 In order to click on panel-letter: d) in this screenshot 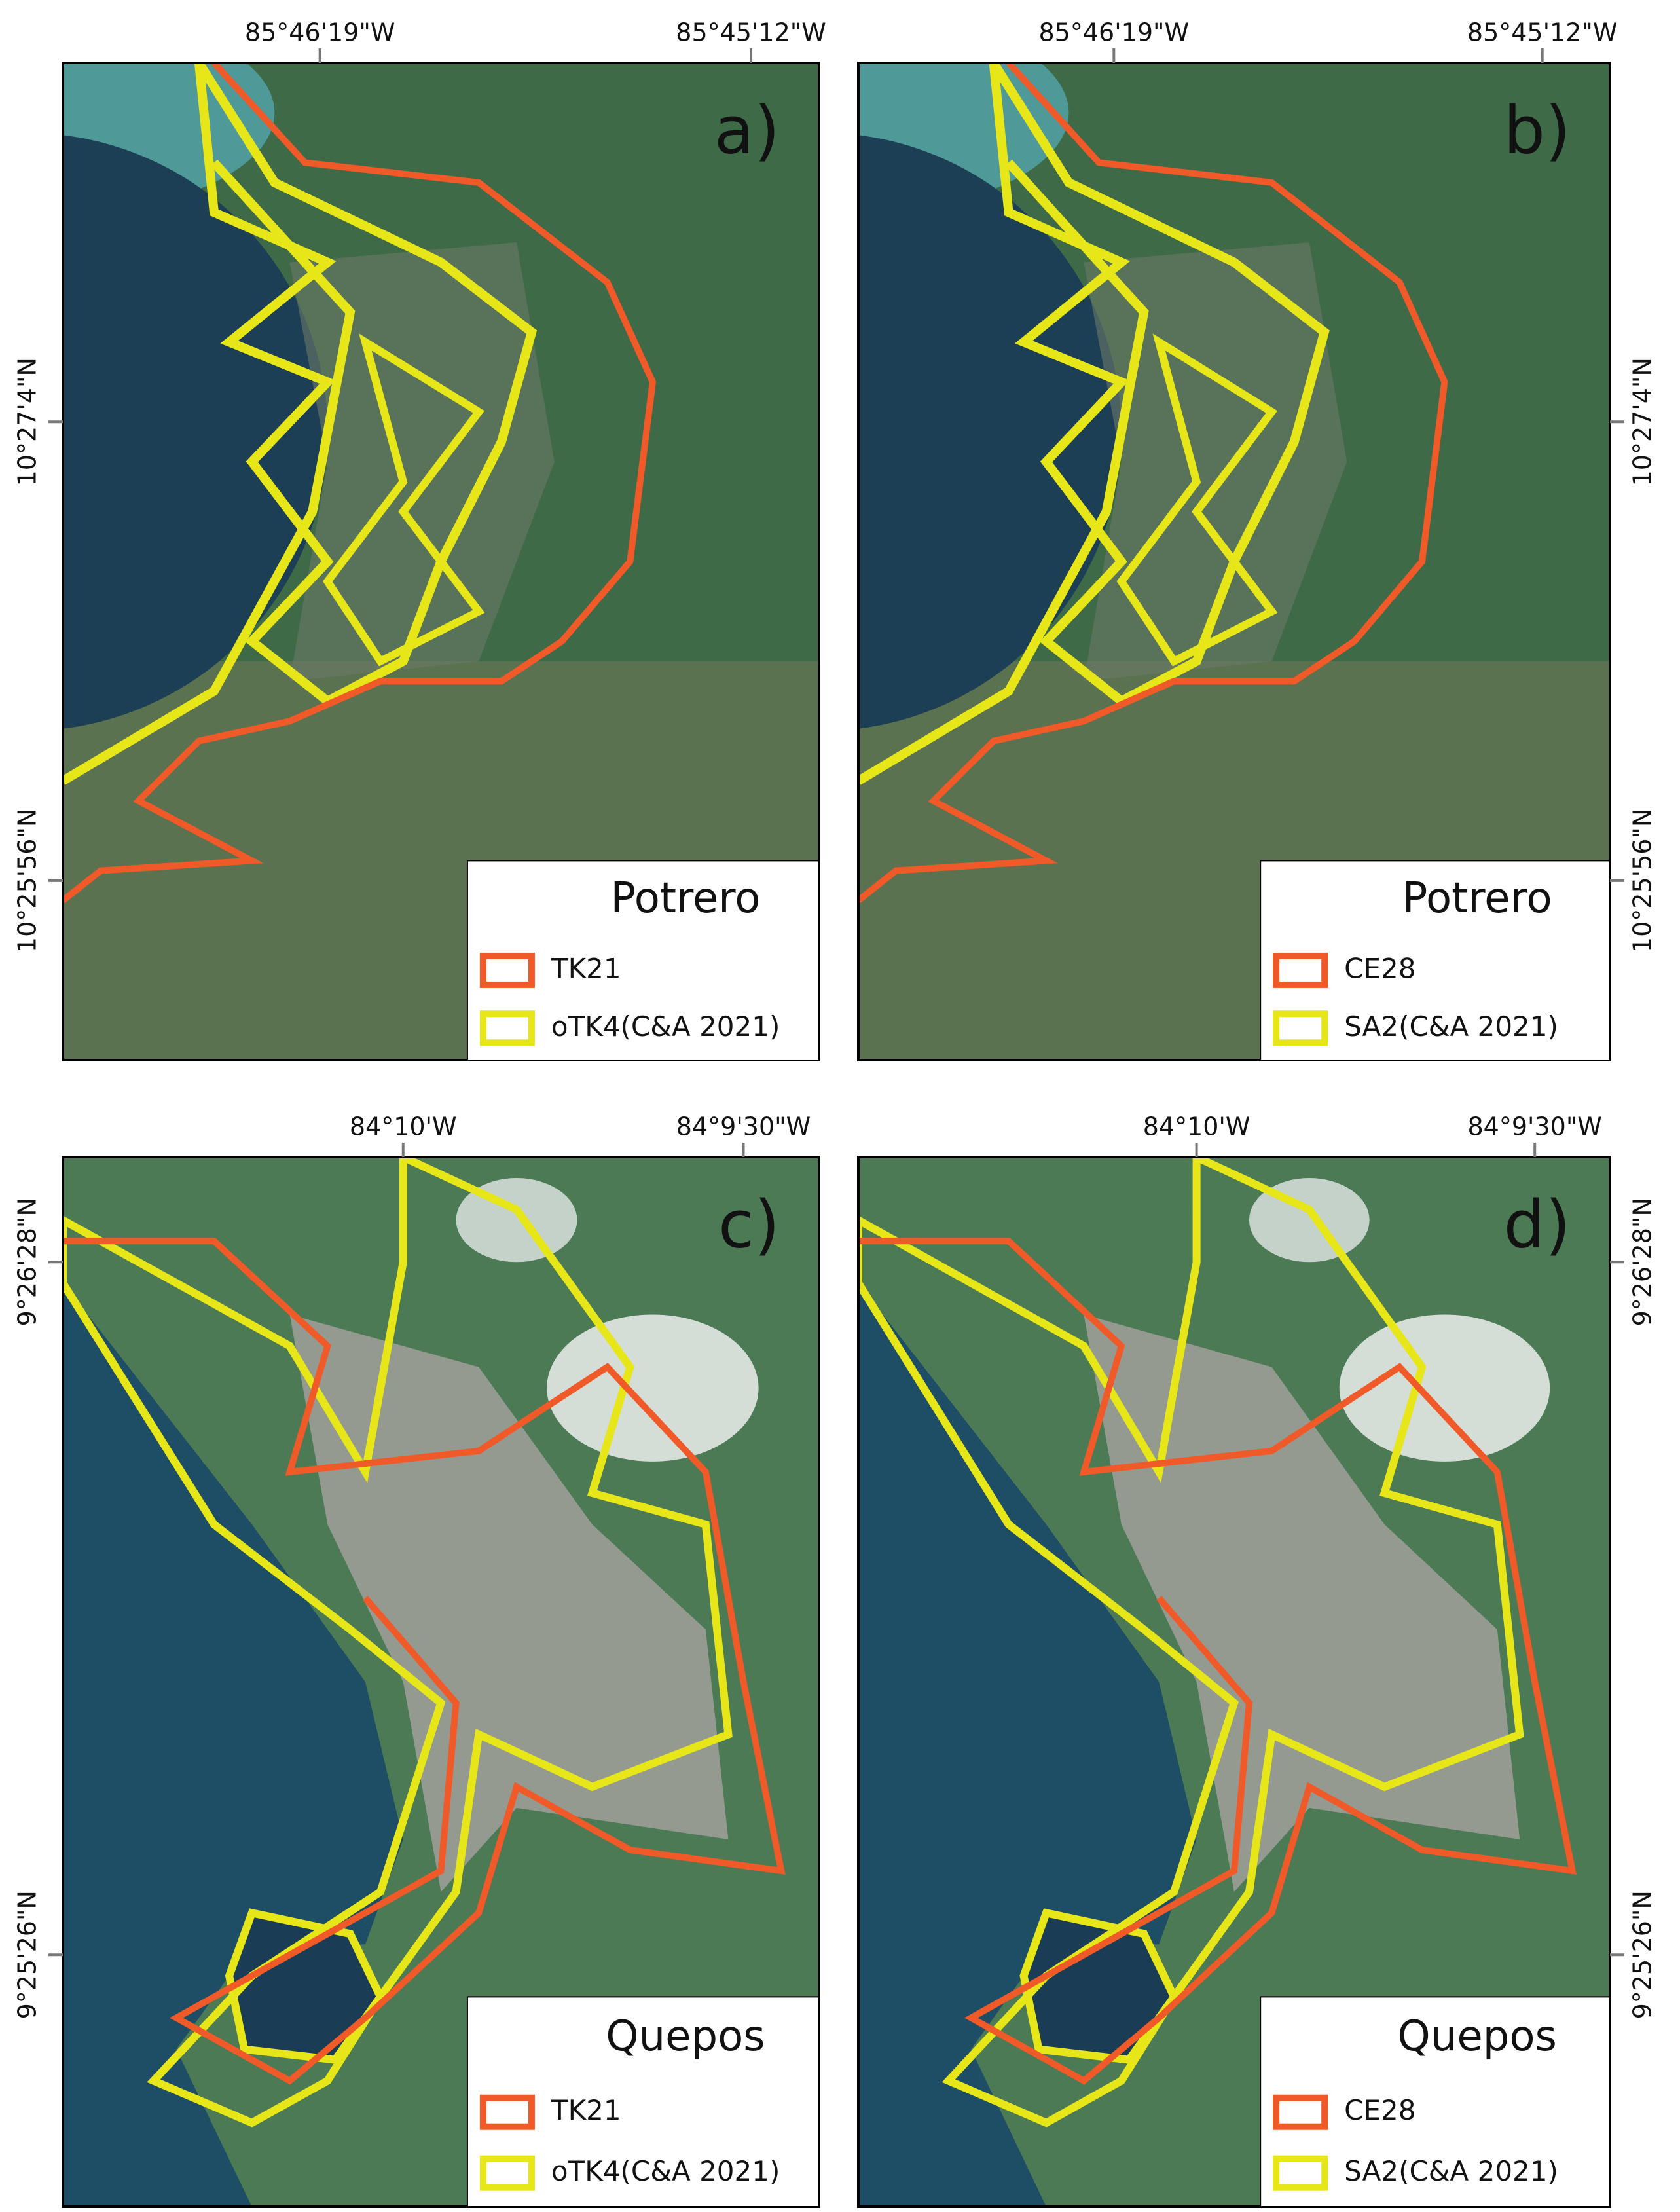, I will do `click(1537, 1224)`.